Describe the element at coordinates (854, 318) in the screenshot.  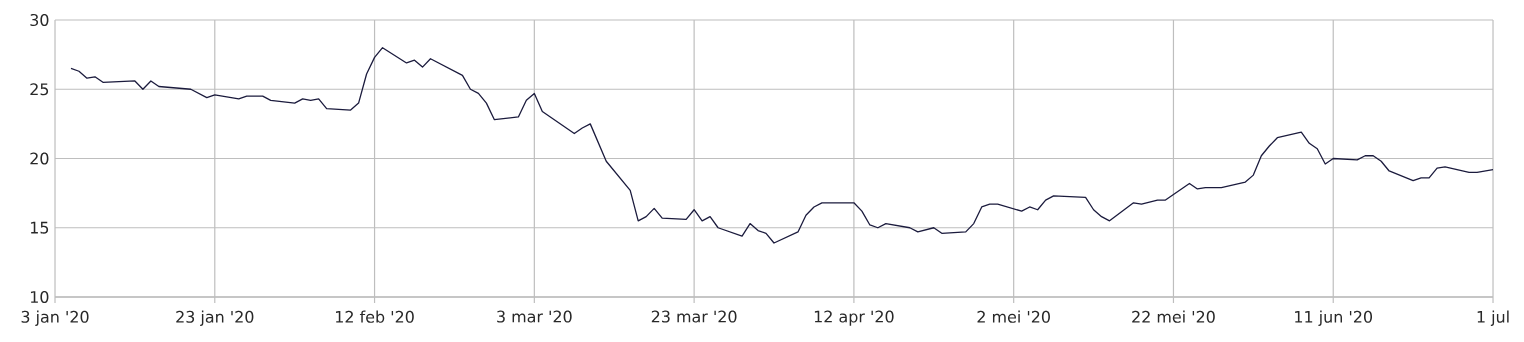
I see `x-tick-label: 12 apr '20` at that location.